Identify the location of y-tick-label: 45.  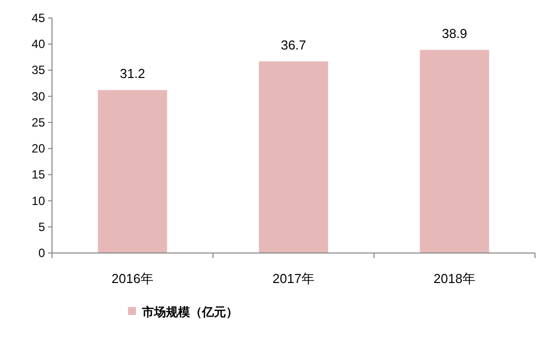
(39, 18).